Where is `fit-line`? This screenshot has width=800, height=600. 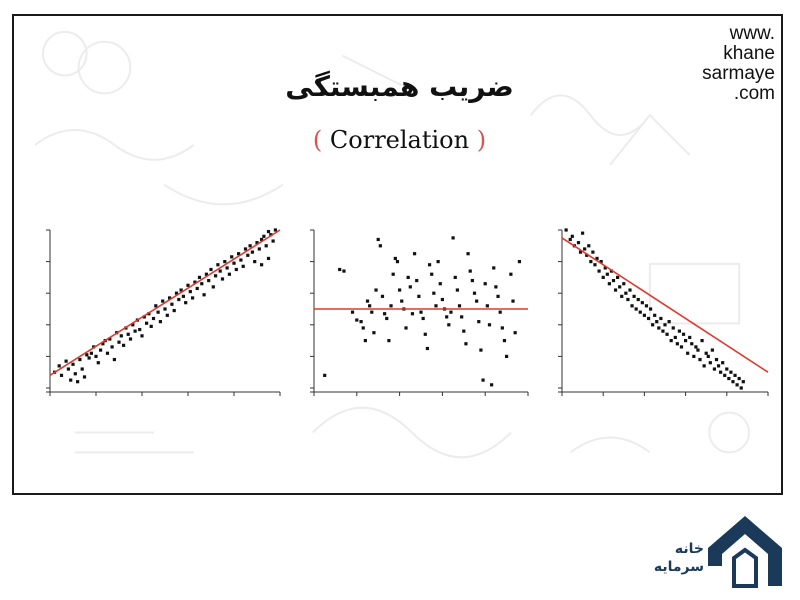
fit-line is located at coordinates (165, 303).